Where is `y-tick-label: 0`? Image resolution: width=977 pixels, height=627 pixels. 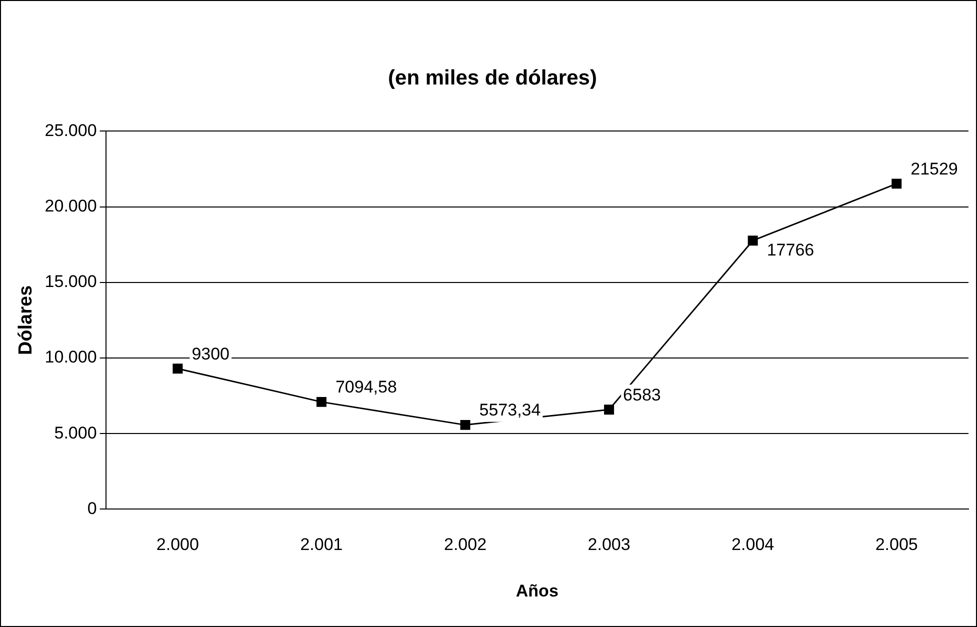 y-tick-label: 0 is located at coordinates (92, 508).